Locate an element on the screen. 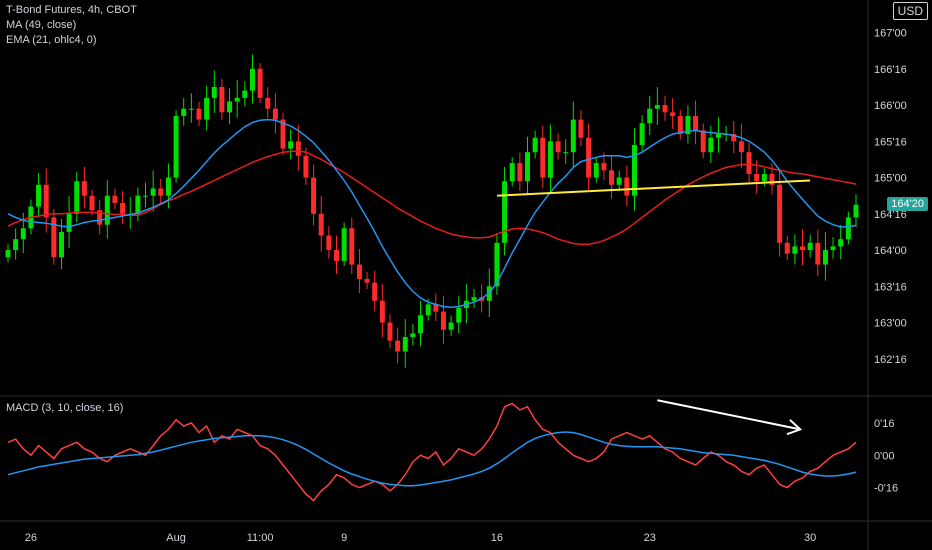 Image resolution: width=932 pixels, height=550 pixels. signal-line is located at coordinates (432, 459).